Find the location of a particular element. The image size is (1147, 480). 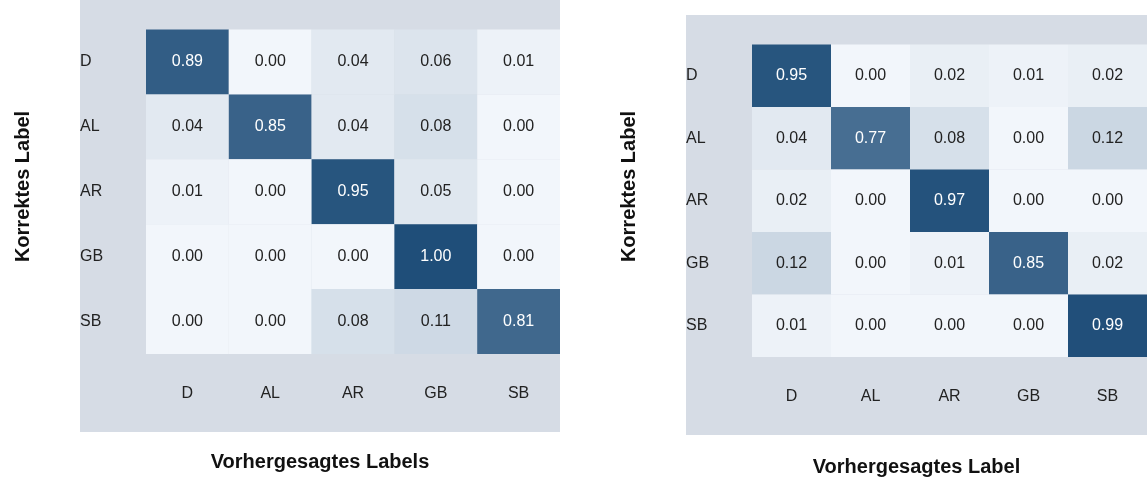

data-label: 0.89 is located at coordinates (187, 61).